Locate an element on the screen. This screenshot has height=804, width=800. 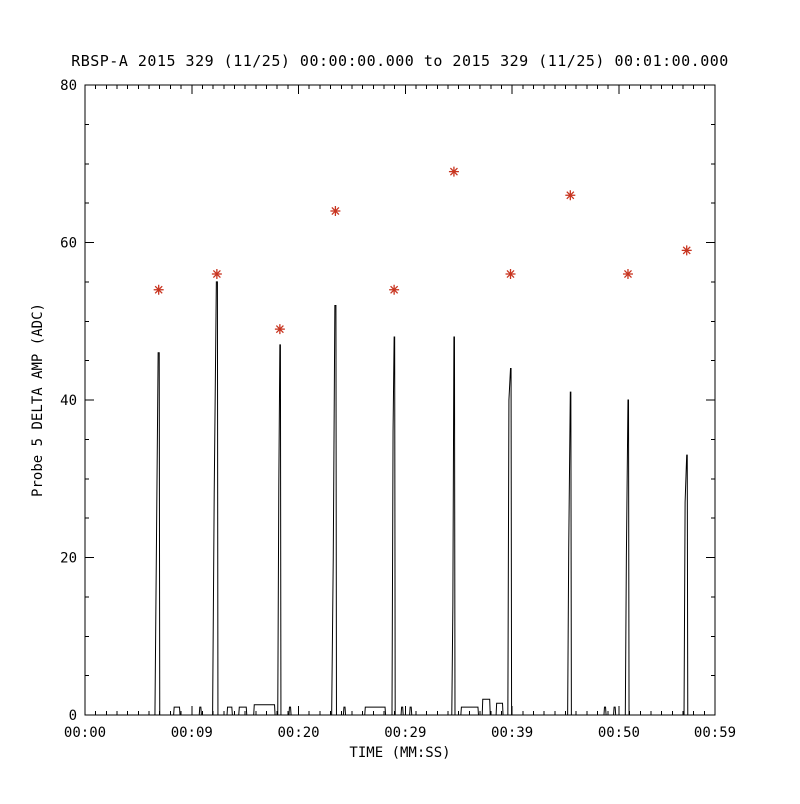
x-tick-label: 00:59 is located at coordinates (715, 733).